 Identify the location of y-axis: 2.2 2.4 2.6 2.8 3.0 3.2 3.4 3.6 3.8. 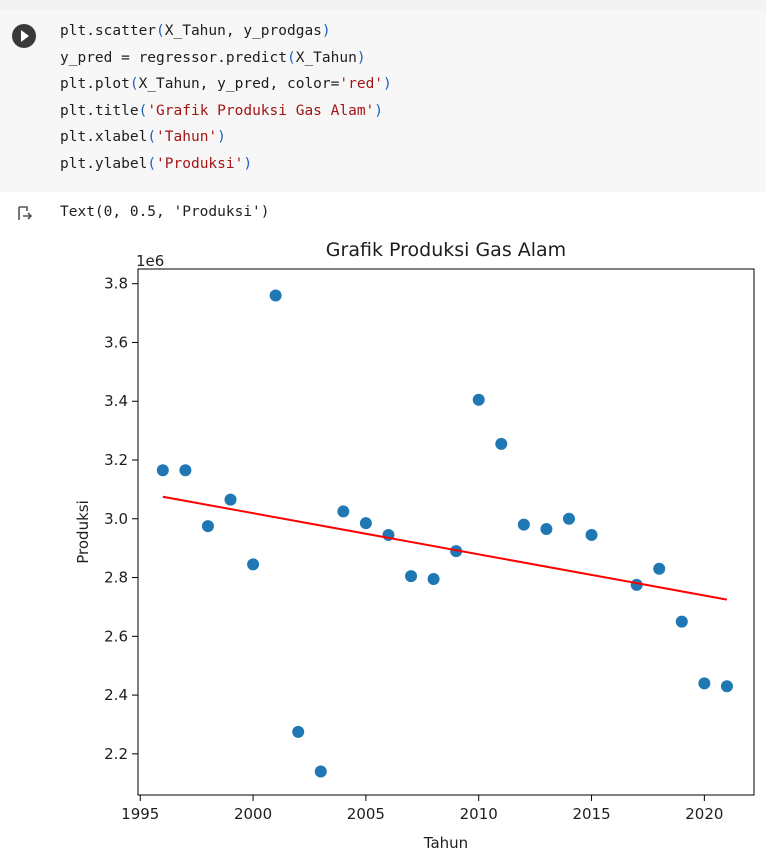
(121, 519).